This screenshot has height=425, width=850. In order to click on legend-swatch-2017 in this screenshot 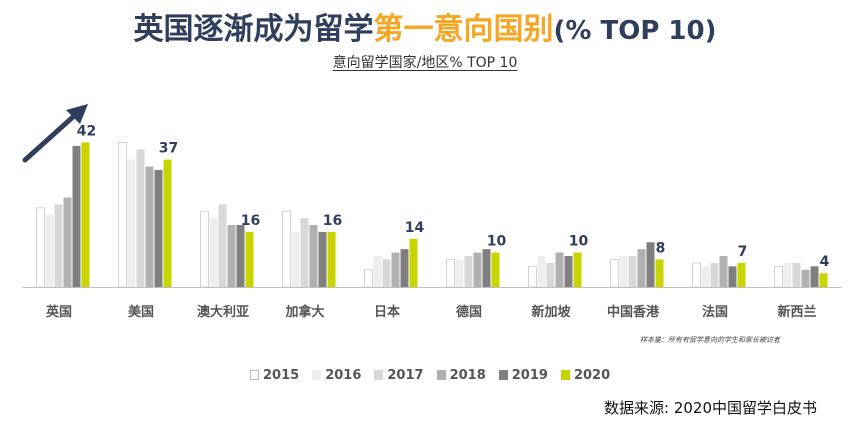, I will do `click(379, 375)`.